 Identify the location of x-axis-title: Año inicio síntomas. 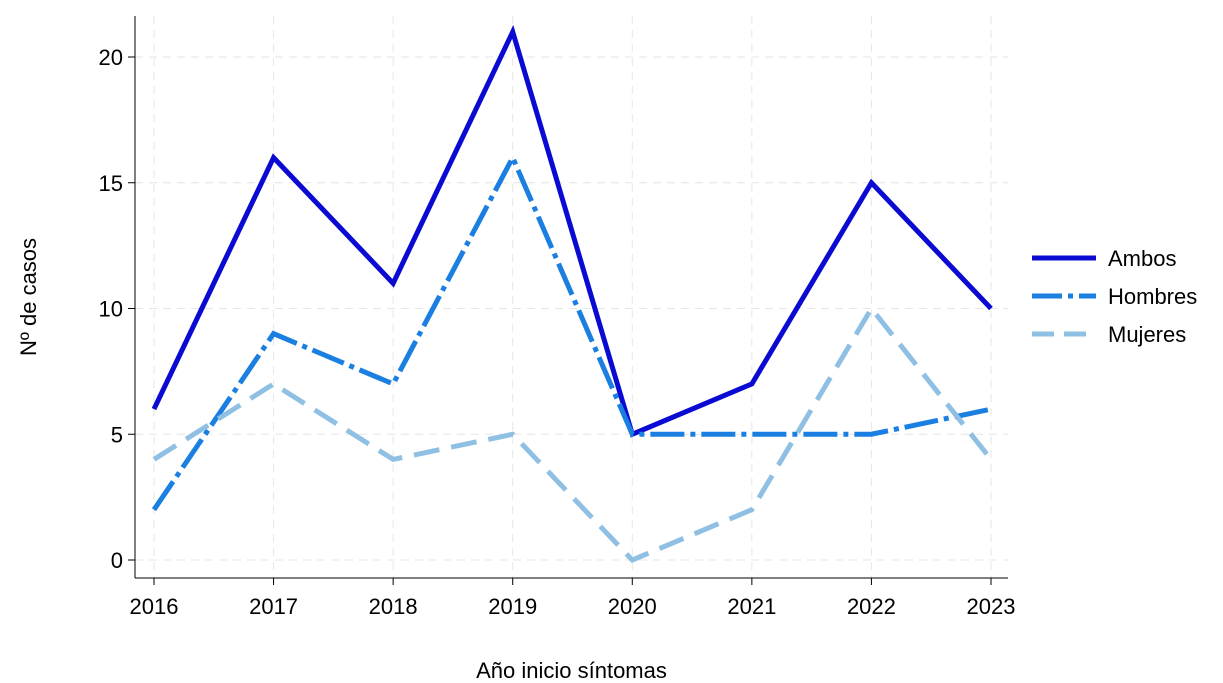
(571, 670).